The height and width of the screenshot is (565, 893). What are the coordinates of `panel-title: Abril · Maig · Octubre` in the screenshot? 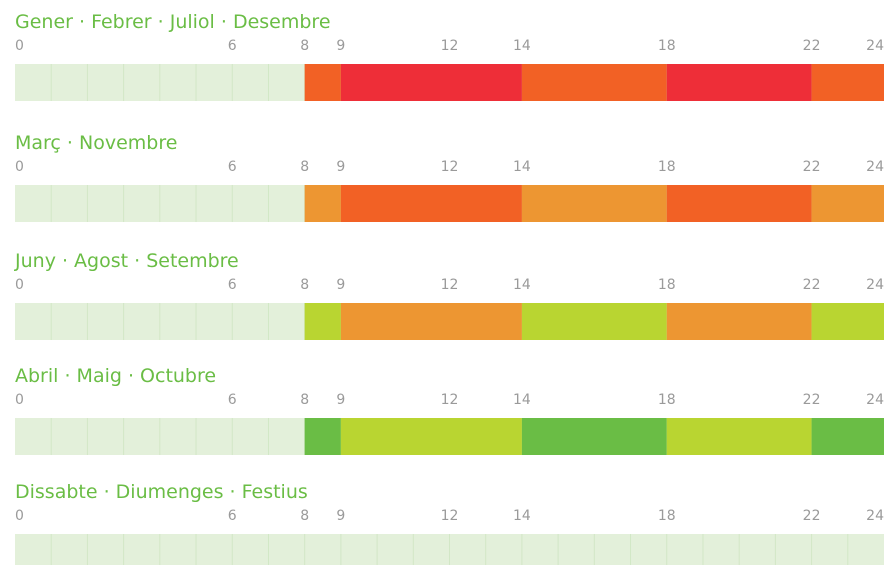 It's located at (115, 376).